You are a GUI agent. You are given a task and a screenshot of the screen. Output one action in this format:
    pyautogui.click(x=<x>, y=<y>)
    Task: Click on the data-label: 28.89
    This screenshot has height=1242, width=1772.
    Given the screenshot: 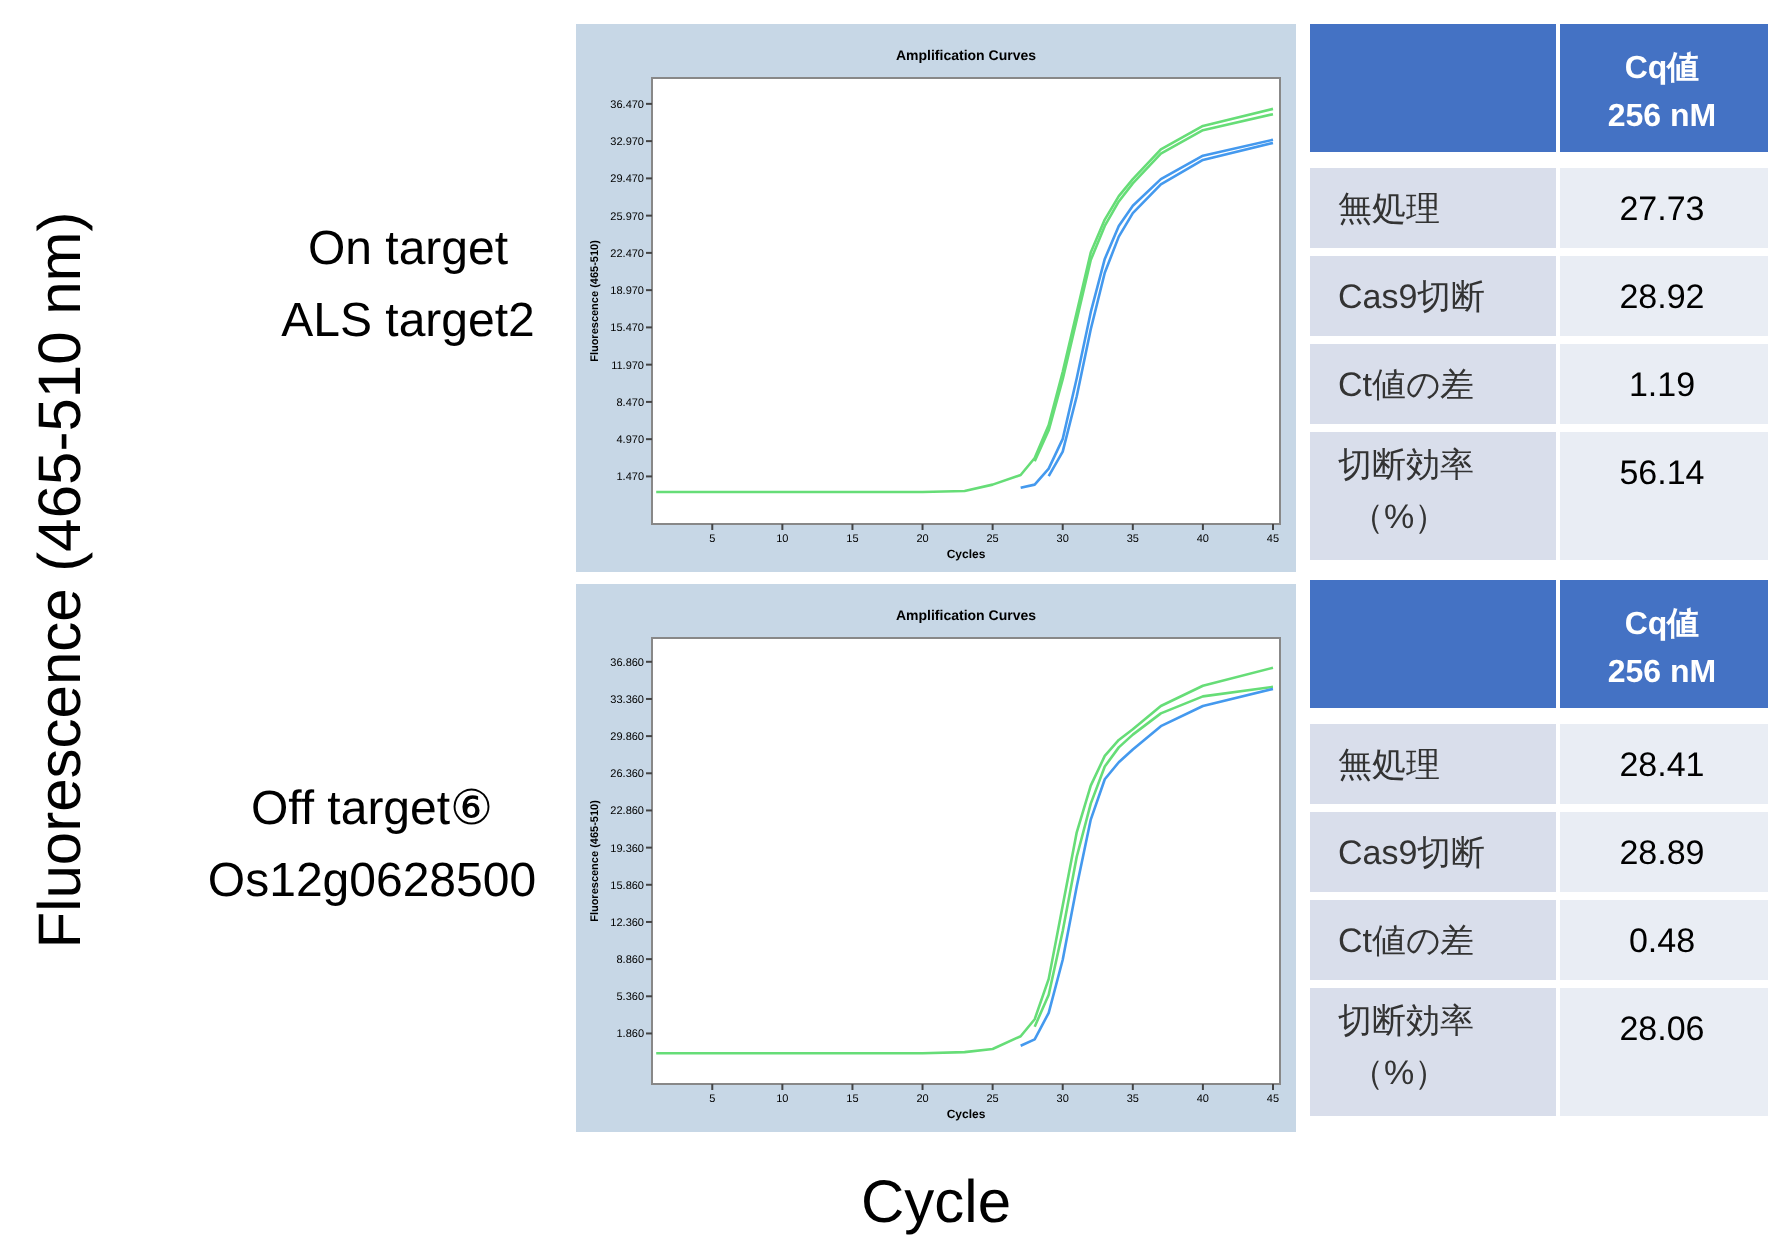 What is the action you would take?
    pyautogui.click(x=1662, y=853)
    